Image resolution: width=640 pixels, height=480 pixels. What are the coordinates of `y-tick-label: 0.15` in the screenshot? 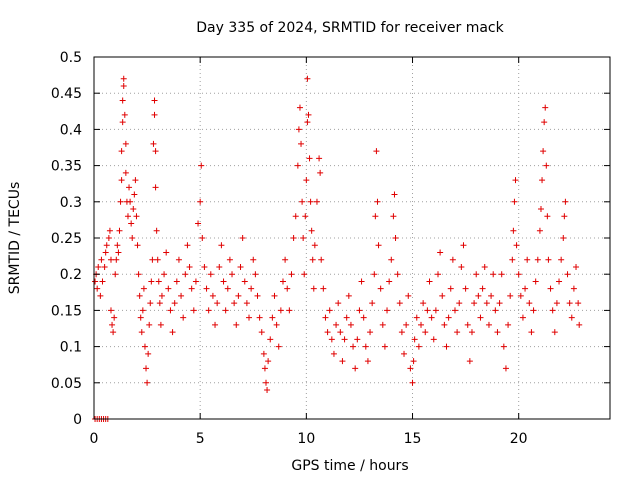 It's located at (66, 311).